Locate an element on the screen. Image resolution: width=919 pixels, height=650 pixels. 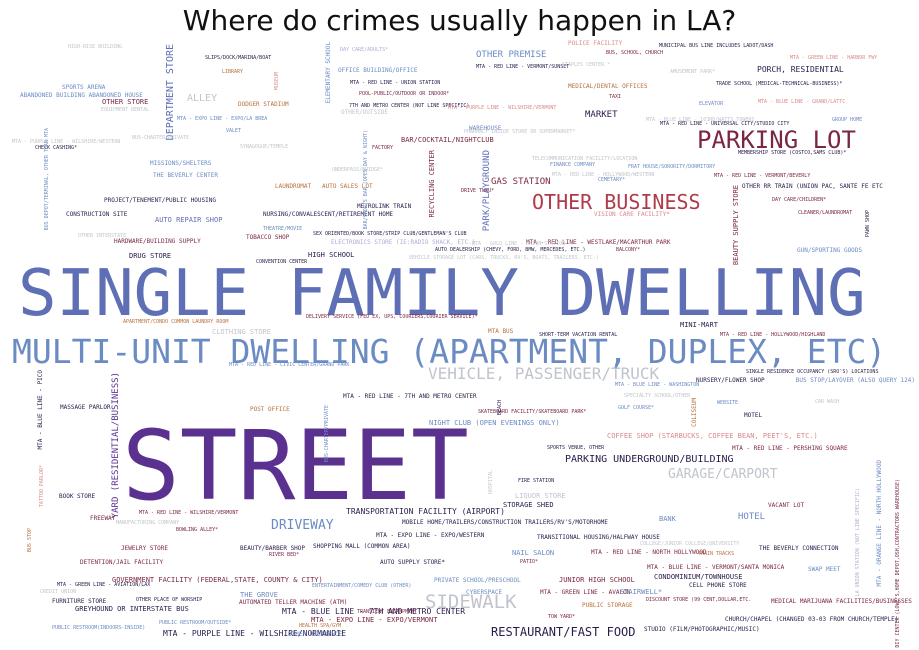
word-restaurant-fast-food: RESTAURANT/FAST FOOD is located at coordinates (563, 632).